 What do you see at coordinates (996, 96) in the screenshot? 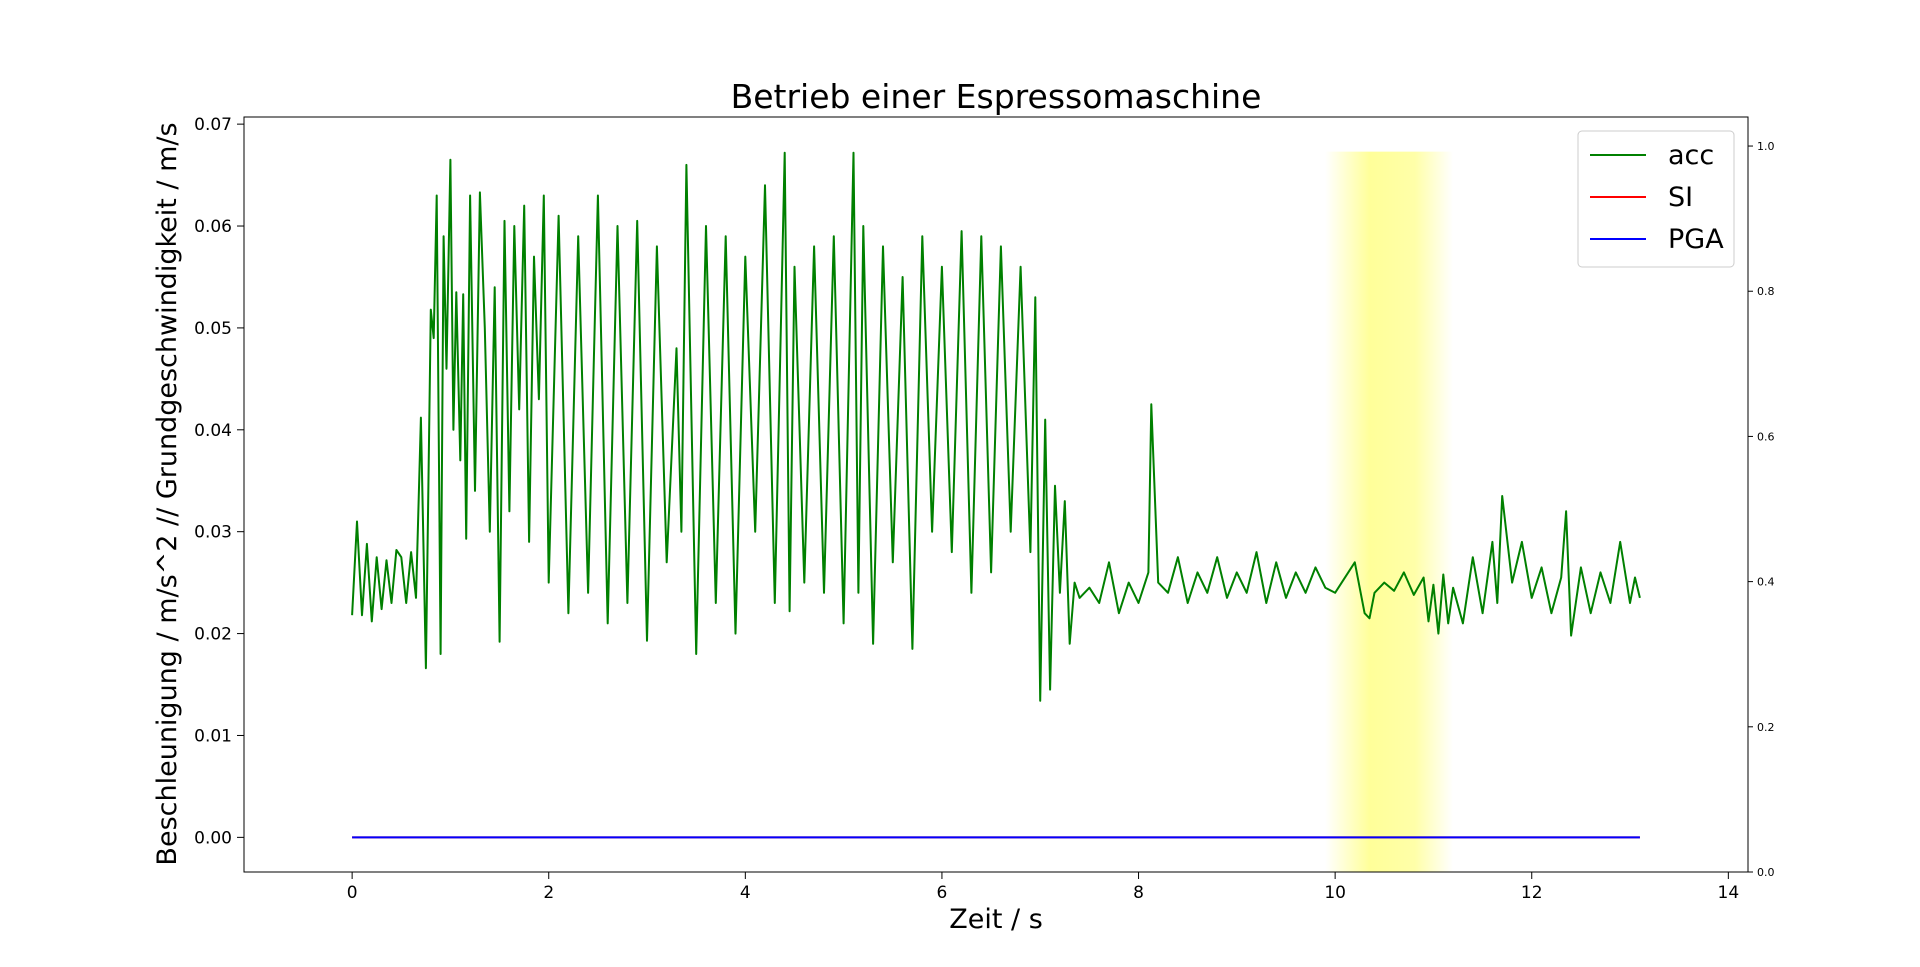
I see `chart-title: Betrieb einer Espressomaschine` at bounding box center [996, 96].